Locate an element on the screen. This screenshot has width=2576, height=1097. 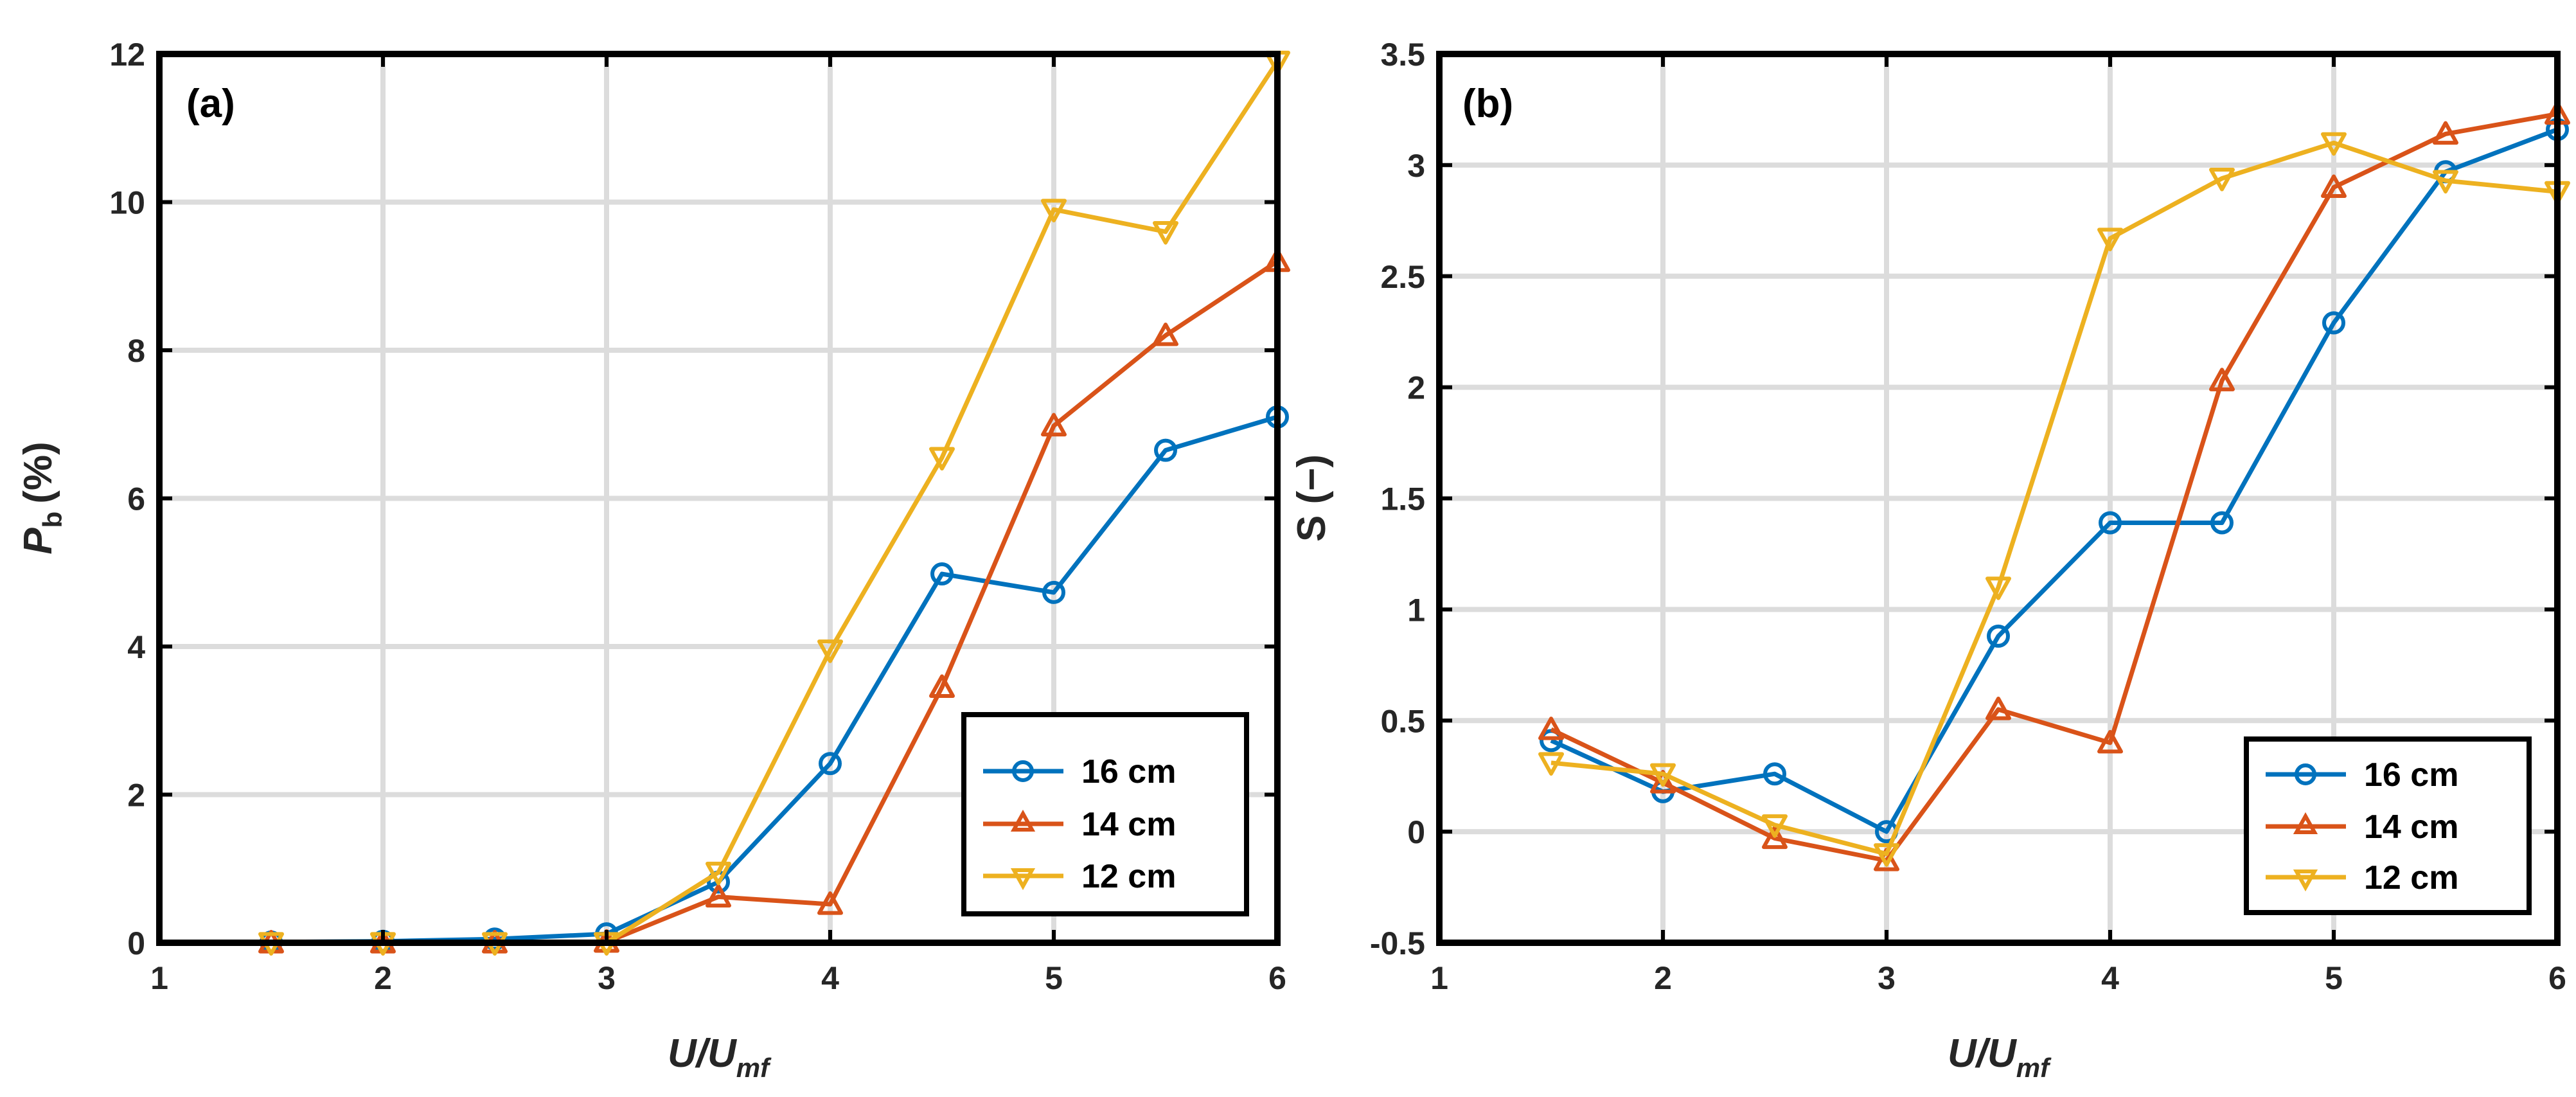
x-tick-label-a: 1 is located at coordinates (159, 978).